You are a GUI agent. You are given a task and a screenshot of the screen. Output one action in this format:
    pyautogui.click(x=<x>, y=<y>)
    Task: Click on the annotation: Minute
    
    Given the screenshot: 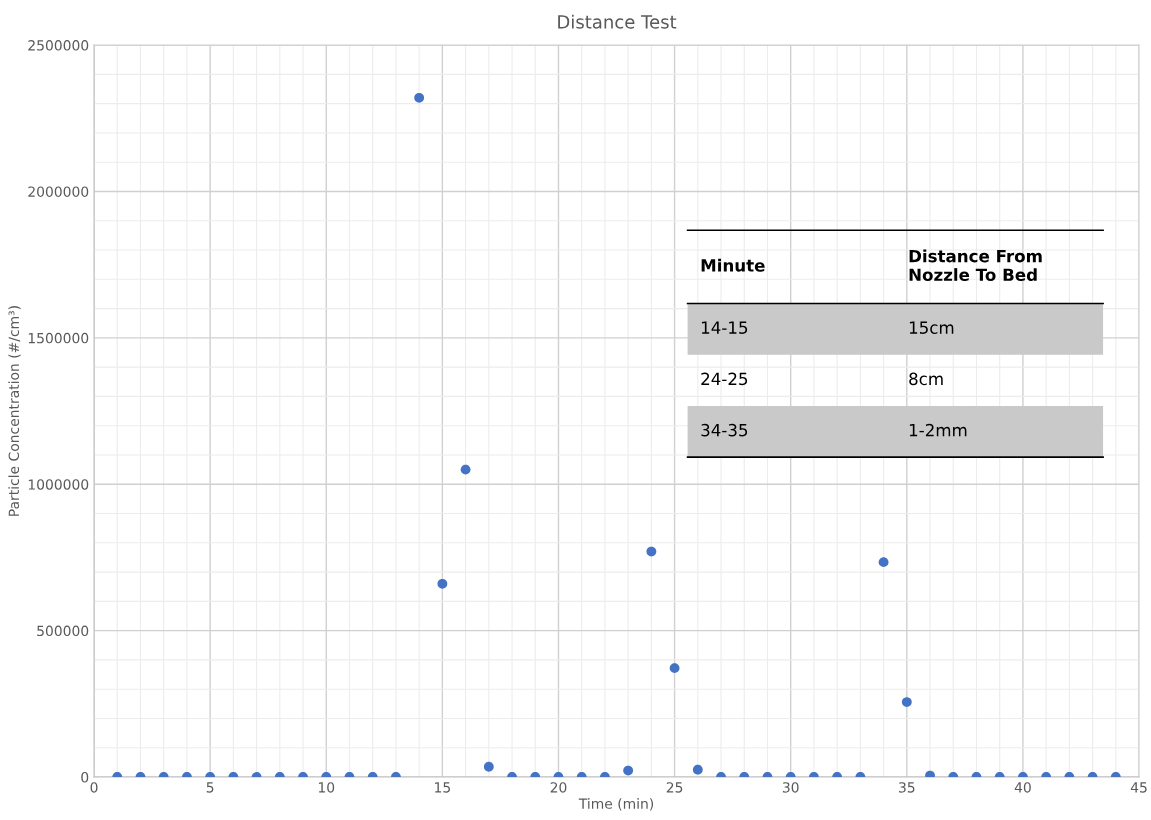 What is the action you would take?
    pyautogui.click(x=733, y=265)
    